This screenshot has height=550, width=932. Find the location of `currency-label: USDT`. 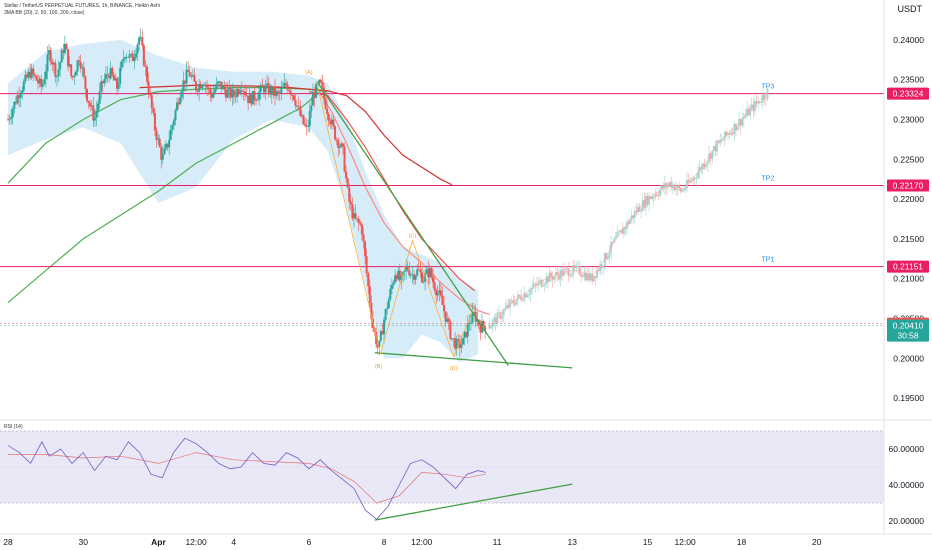

currency-label: USDT is located at coordinates (910, 9).